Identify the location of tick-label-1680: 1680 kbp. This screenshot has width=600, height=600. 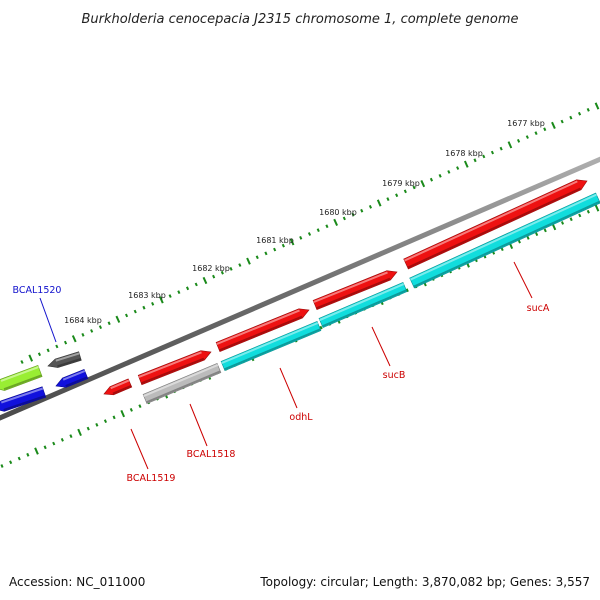
(338, 212).